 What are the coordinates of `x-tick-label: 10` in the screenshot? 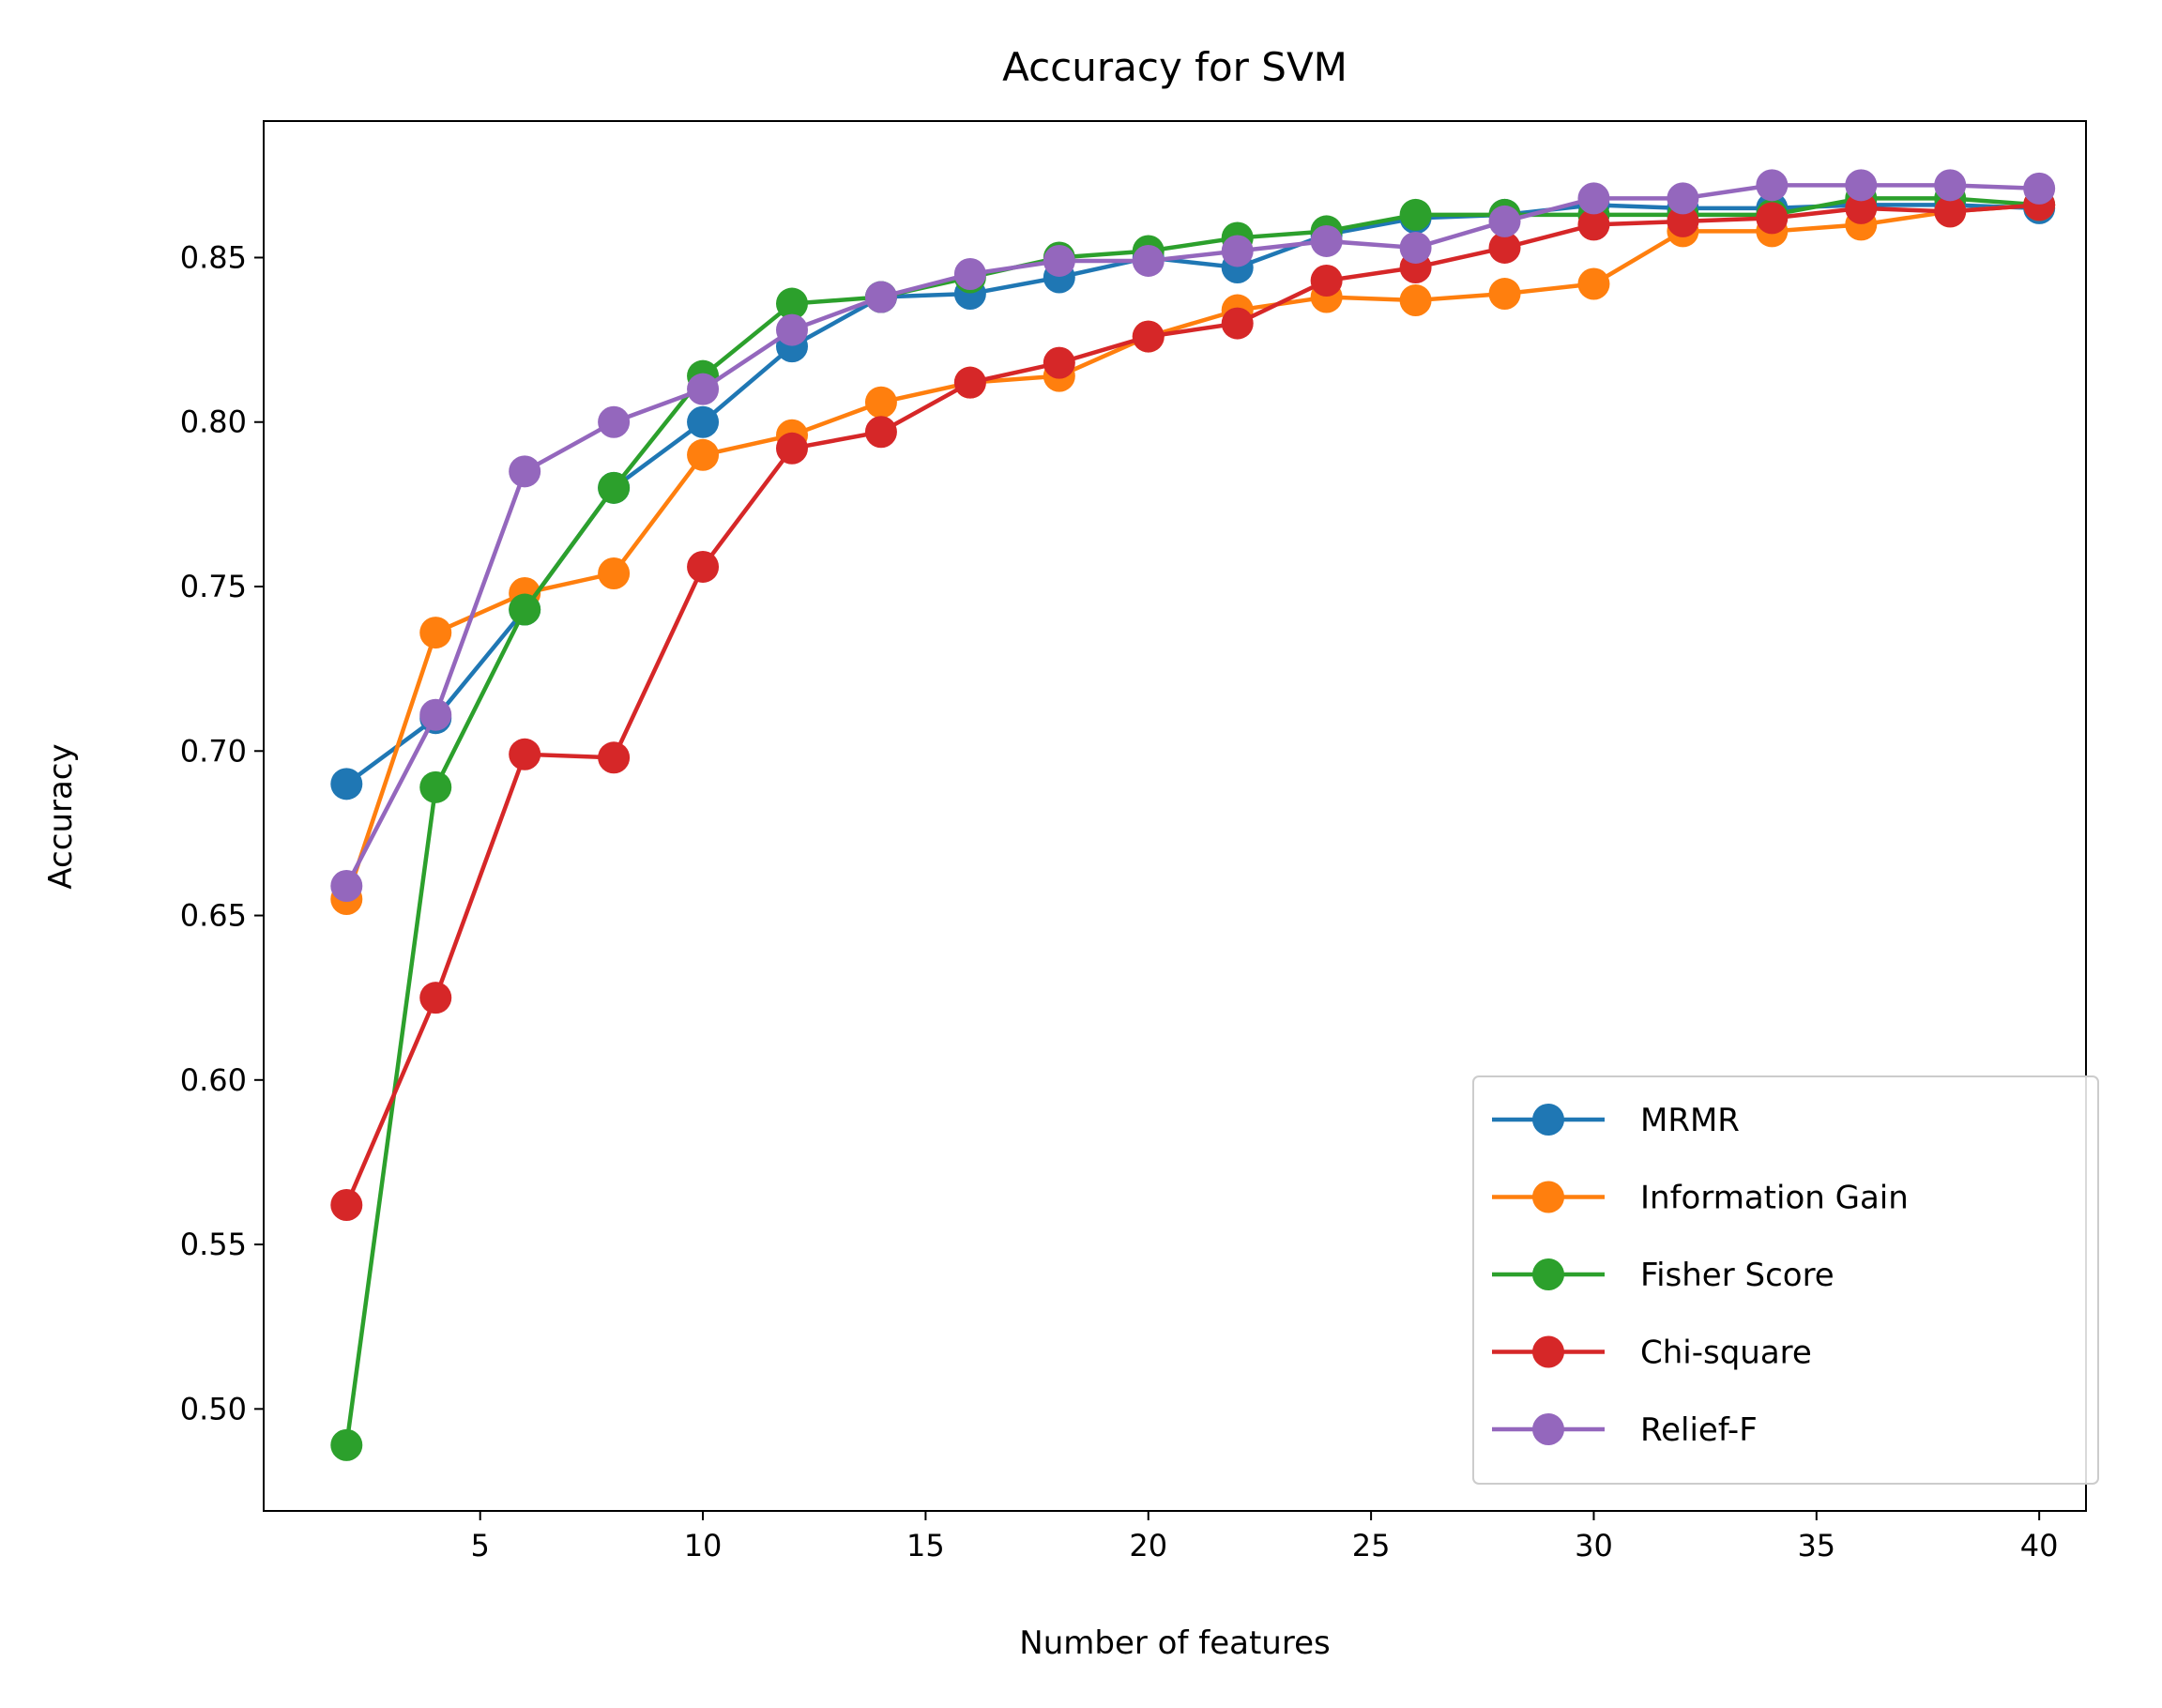 It's located at (703, 1545).